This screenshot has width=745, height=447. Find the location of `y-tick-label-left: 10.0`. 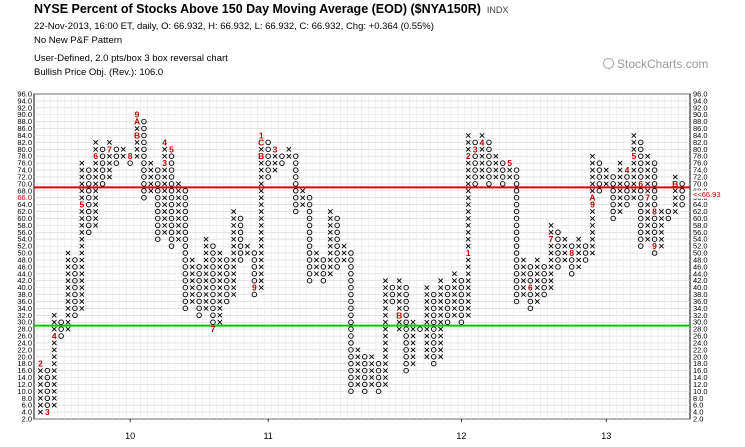

y-tick-label-left: 10.0 is located at coordinates (24, 391).